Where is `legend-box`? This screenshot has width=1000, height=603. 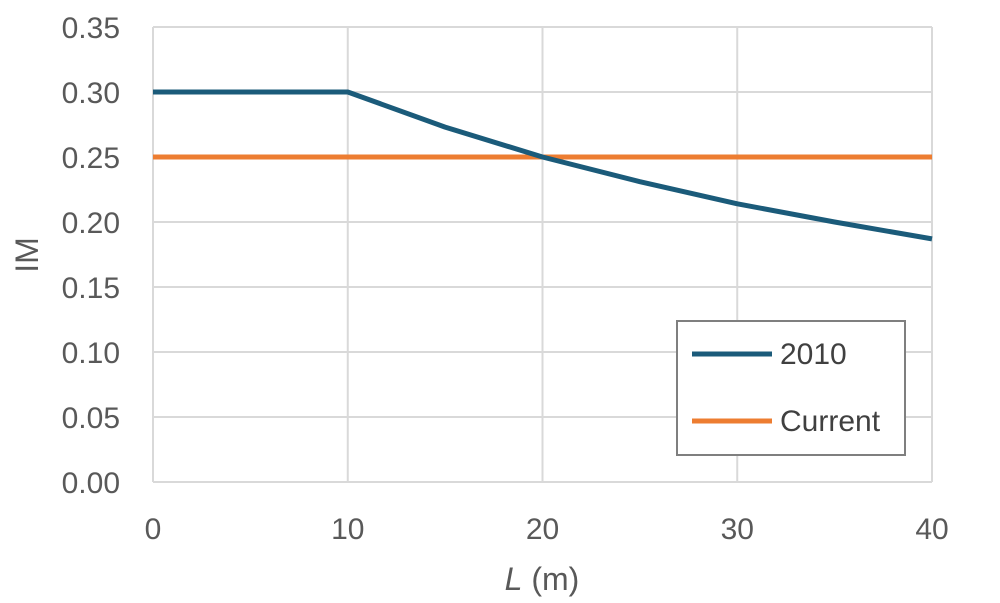 legend-box is located at coordinates (791, 388).